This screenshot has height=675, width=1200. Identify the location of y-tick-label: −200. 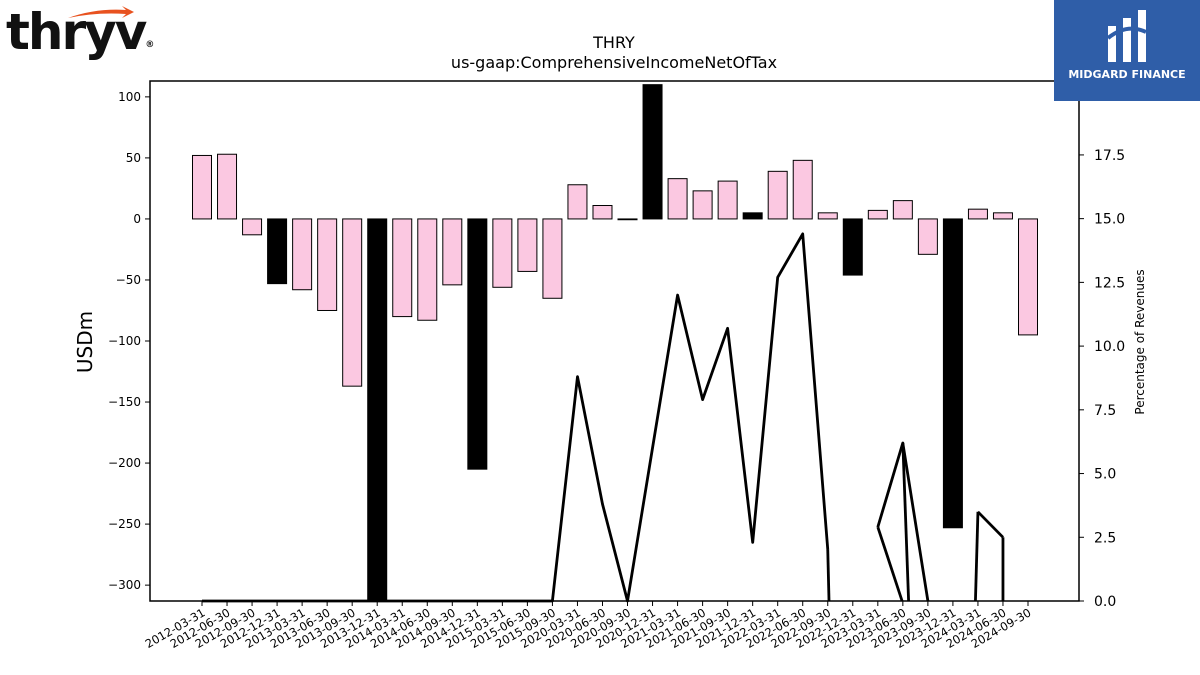
(124, 463).